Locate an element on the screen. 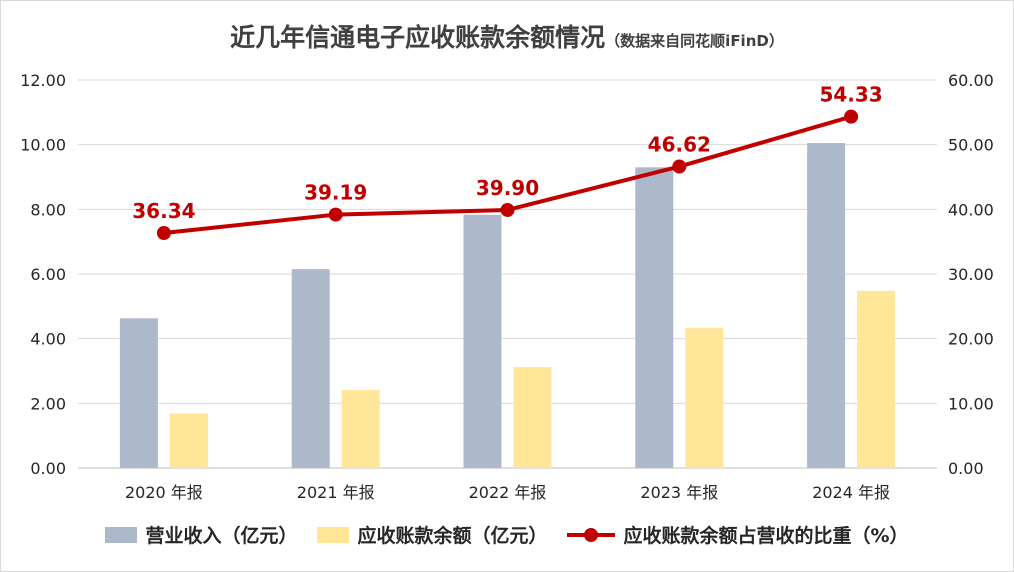  legend-item-revenue: 营业收入（亿元） is located at coordinates (201, 534).